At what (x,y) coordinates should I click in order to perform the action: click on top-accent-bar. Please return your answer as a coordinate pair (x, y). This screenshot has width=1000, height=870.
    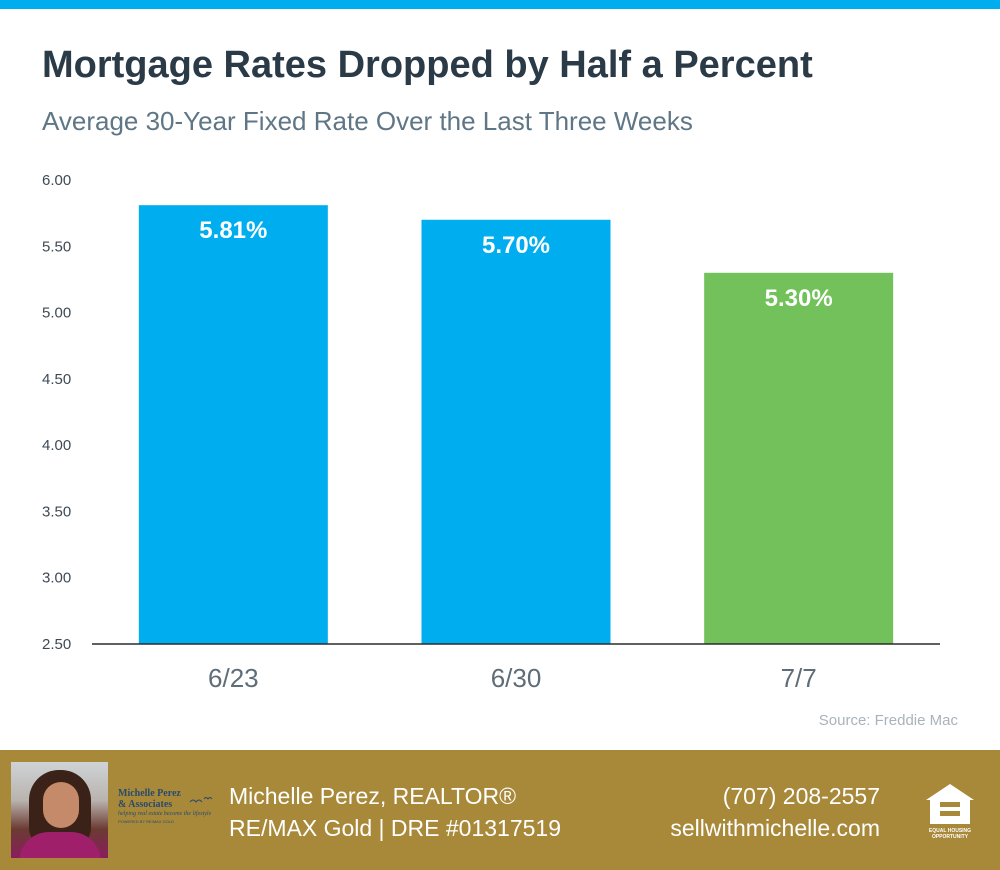
    Looking at the image, I should click on (500, 4).